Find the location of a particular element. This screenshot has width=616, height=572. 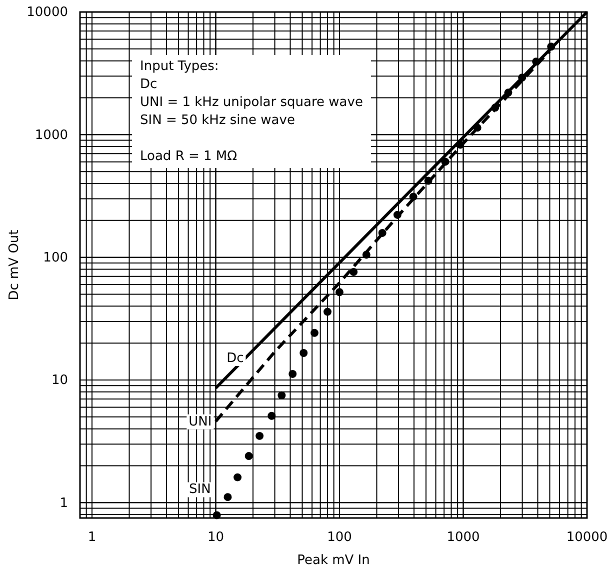

x-tick-label: 1 is located at coordinates (92, 538).